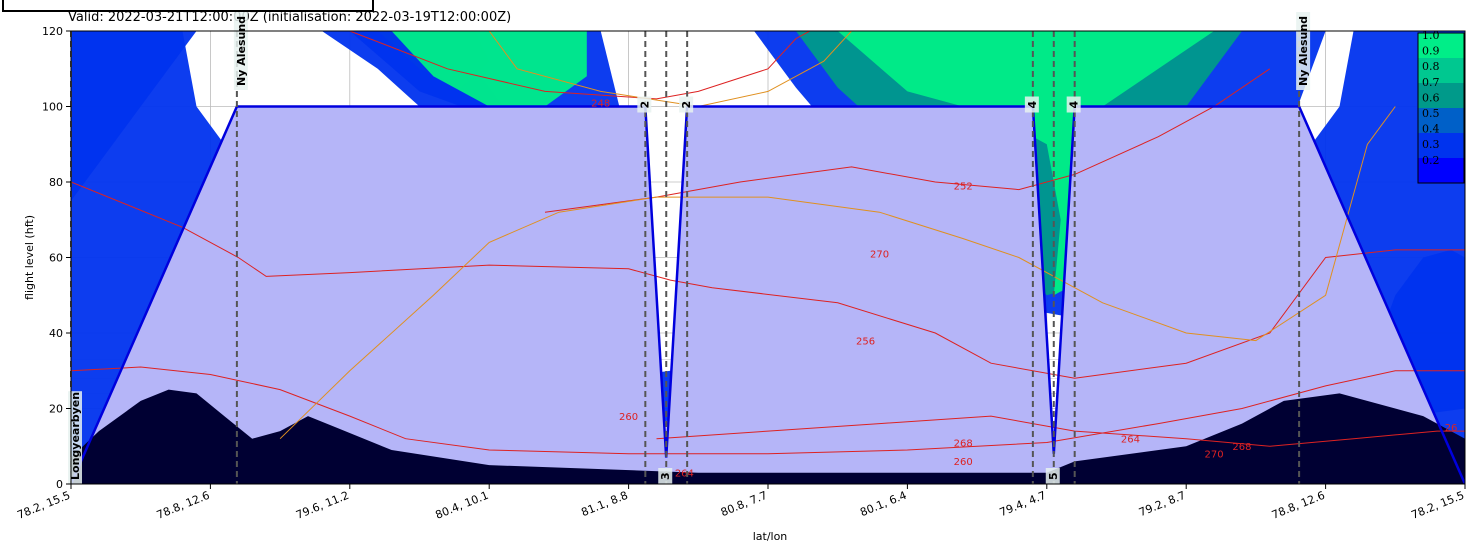 This screenshot has height=545, width=1469. What do you see at coordinates (1431, 82) in the screenshot?
I see `colorbar-label: 0.7` at bounding box center [1431, 82].